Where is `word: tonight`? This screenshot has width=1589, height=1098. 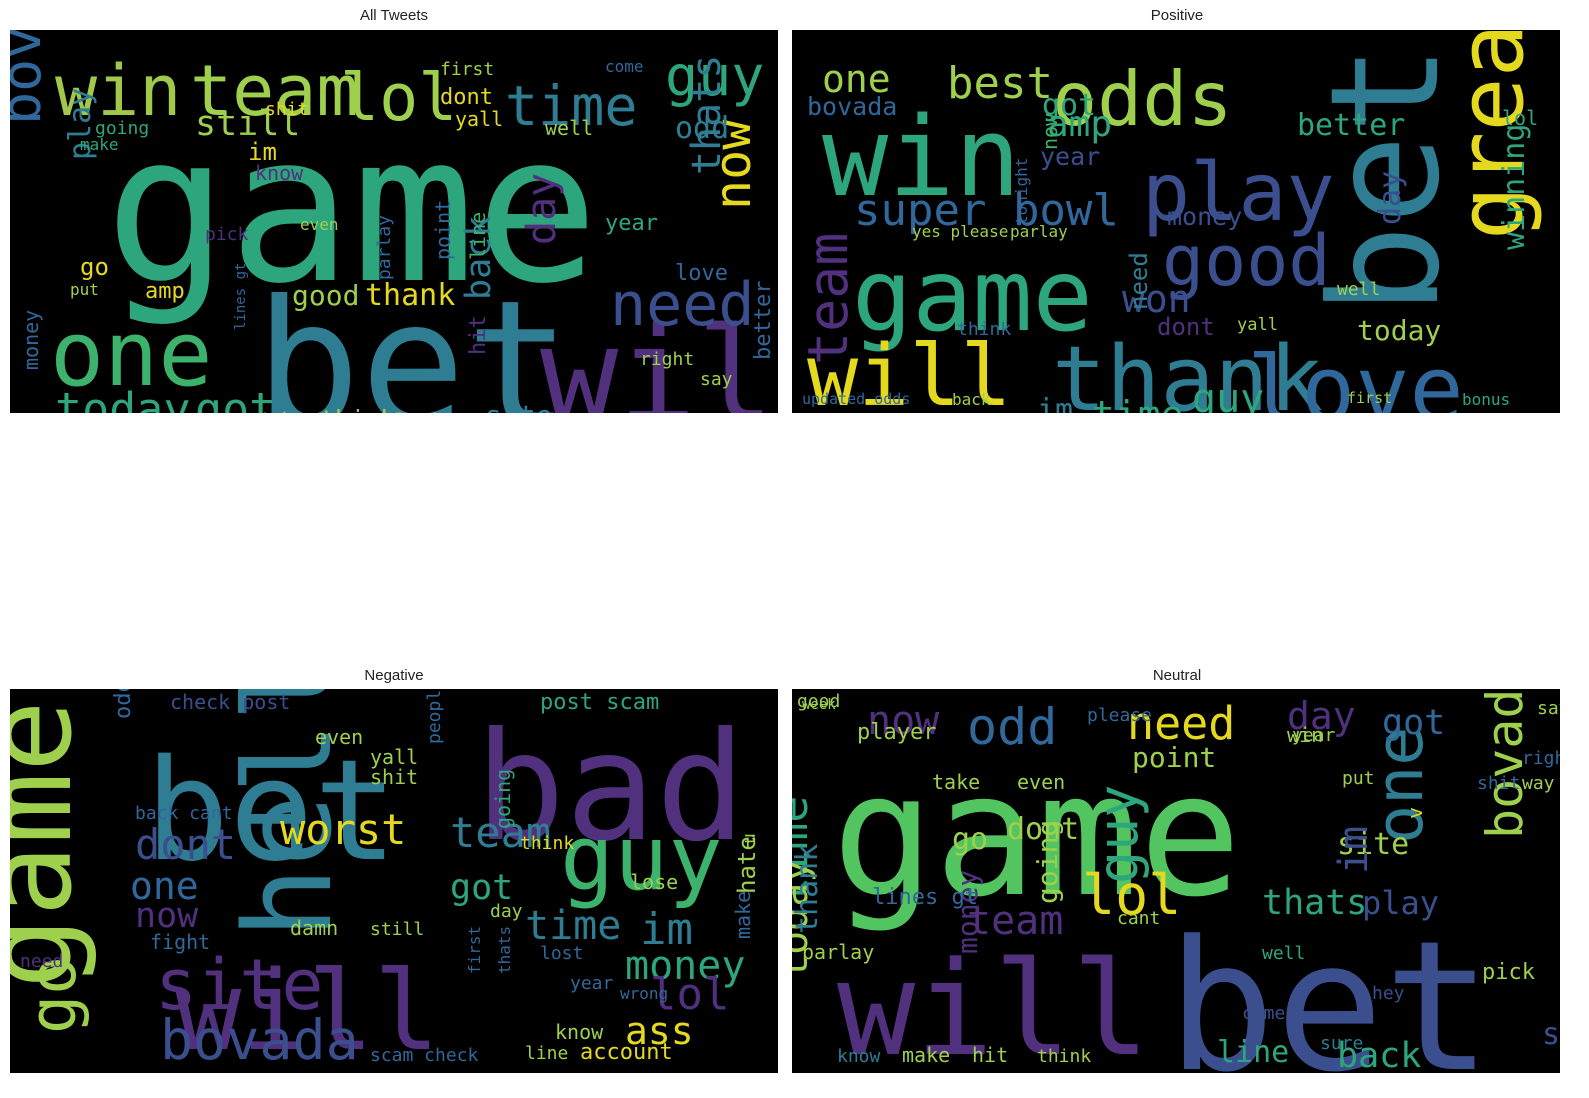 word: tonight is located at coordinates (653, 412).